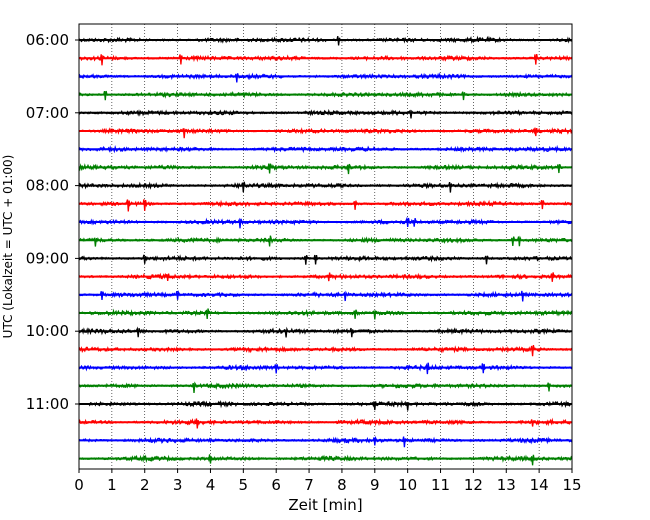 This screenshot has width=650, height=520. What do you see at coordinates (276, 485) in the screenshot?
I see `x-tick-label: 6` at bounding box center [276, 485].